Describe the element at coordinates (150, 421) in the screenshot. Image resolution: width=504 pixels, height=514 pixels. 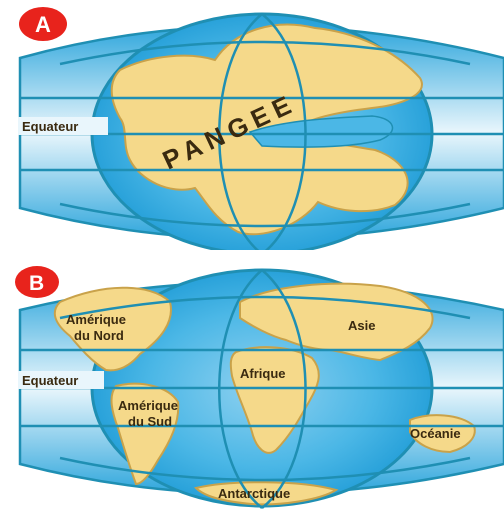
I see `south-america-label-line2: du Sud` at that location.